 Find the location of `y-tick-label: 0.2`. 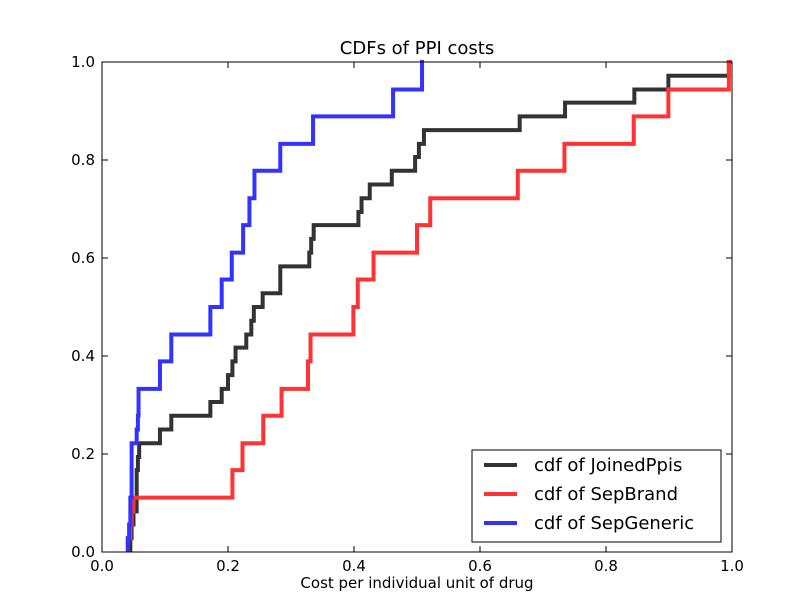

y-tick-label: 0.2 is located at coordinates (83, 454).